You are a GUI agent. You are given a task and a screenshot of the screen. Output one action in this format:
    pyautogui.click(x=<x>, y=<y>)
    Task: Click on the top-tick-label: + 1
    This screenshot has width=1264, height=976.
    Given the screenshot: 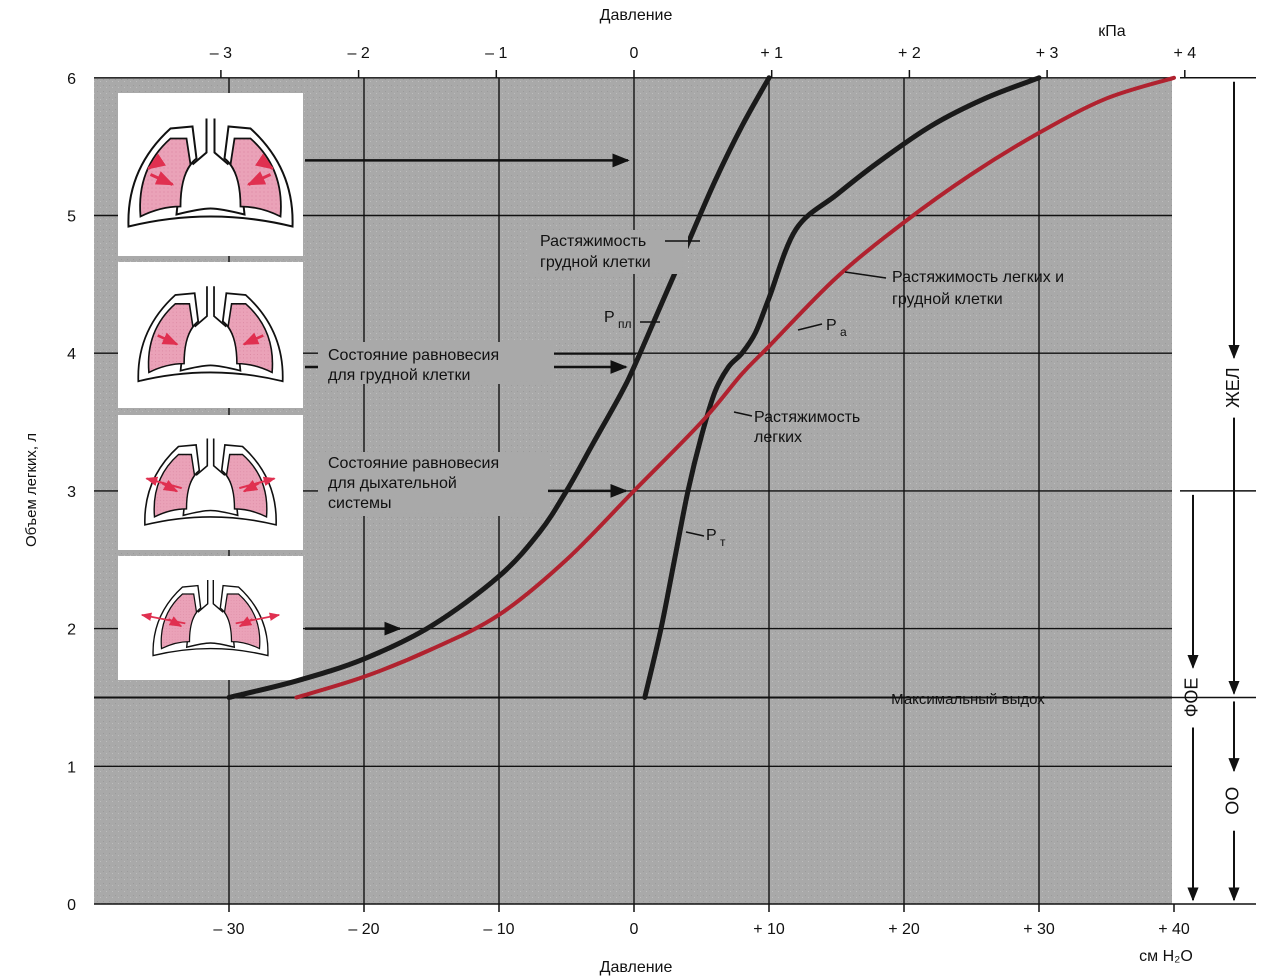 What is the action you would take?
    pyautogui.click(x=771, y=53)
    